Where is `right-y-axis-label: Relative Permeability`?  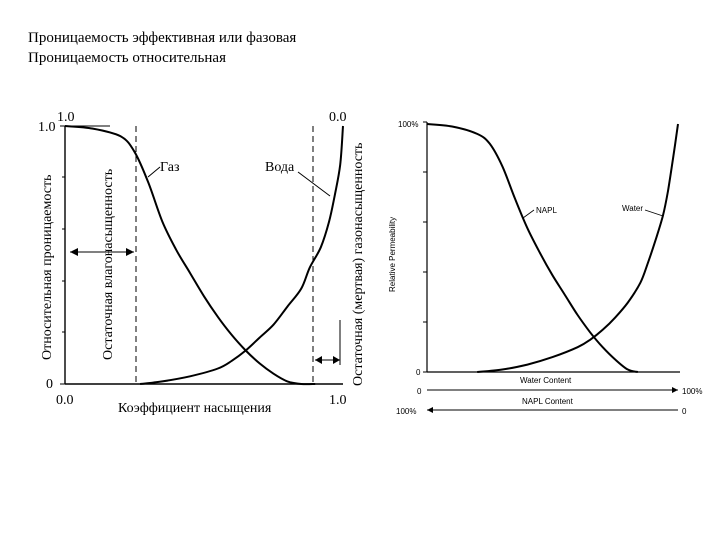
right-y-axis-label: Relative Permeability is located at coordinates (392, 254).